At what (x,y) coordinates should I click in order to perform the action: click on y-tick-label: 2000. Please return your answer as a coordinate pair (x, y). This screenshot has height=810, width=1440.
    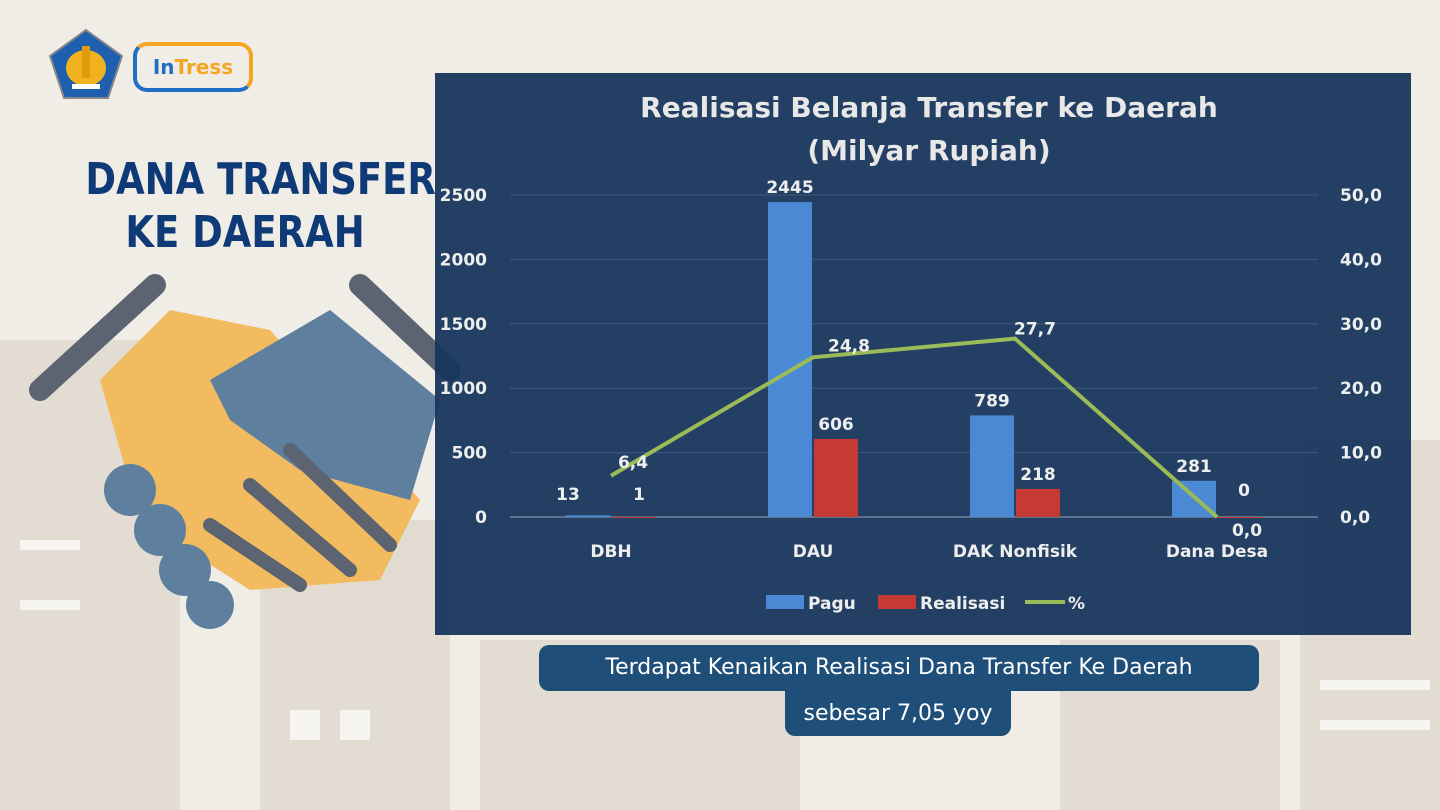
    Looking at the image, I should click on (463, 260).